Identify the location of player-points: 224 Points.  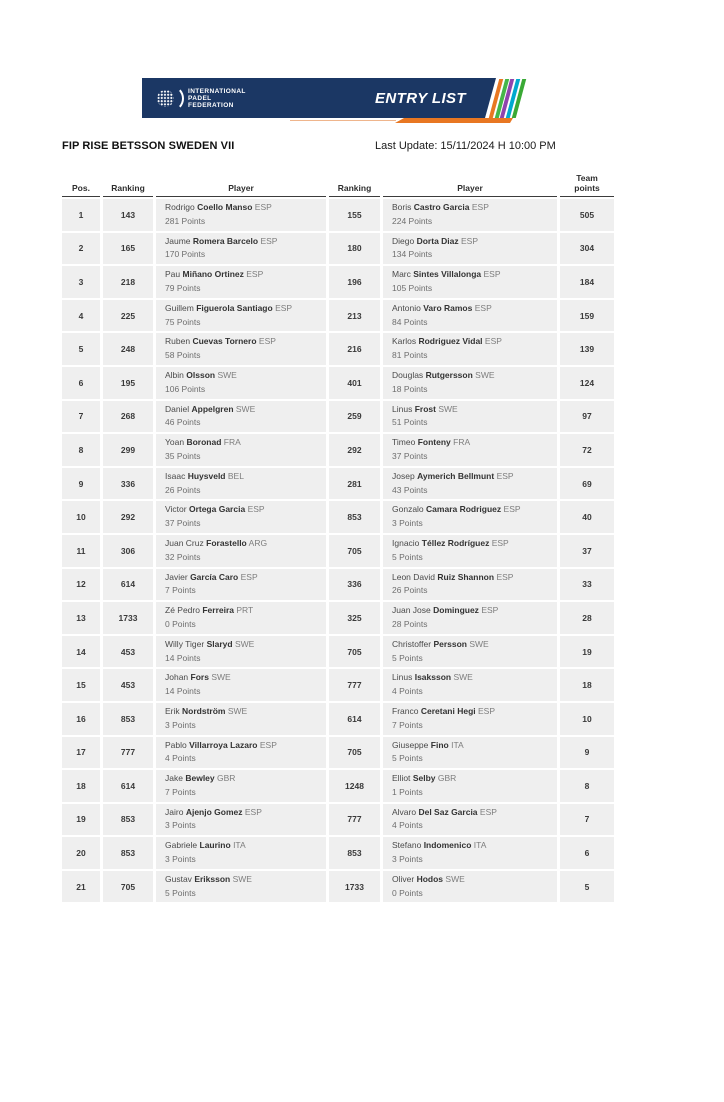
(412, 220).